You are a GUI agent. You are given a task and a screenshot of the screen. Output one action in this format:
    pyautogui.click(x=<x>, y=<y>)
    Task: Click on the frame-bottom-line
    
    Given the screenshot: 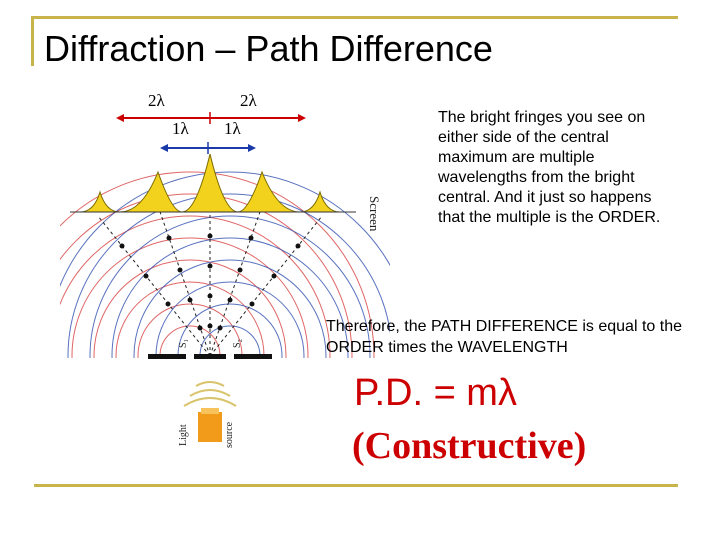 What is the action you would take?
    pyautogui.click(x=356, y=485)
    